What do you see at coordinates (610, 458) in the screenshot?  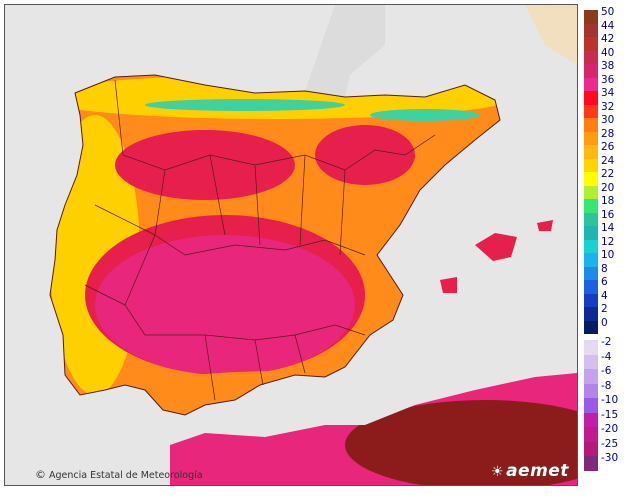 I see `legend-label: -30` at bounding box center [610, 458].